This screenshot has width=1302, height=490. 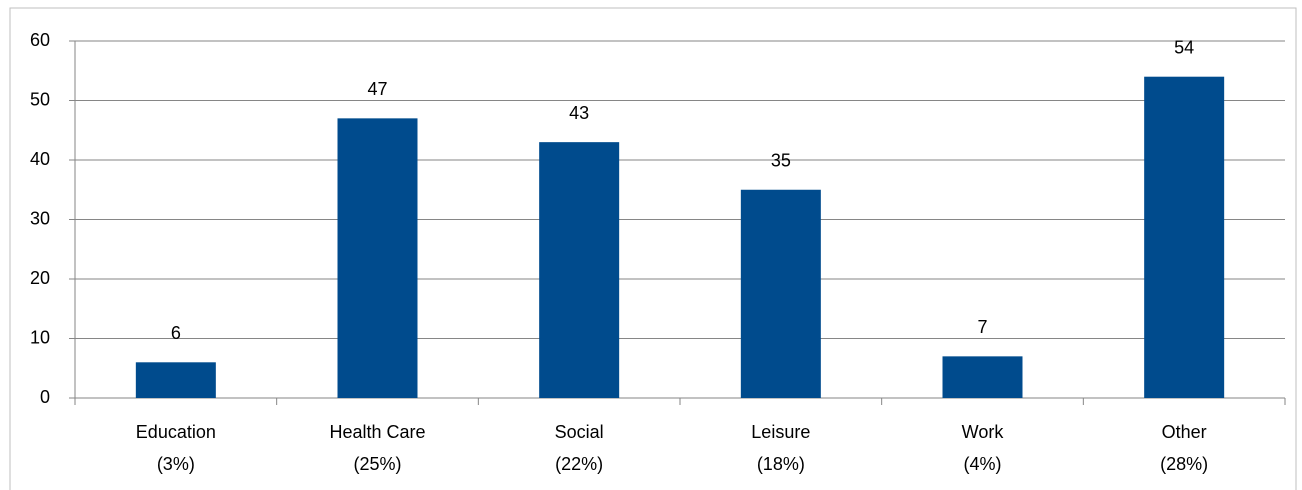 I want to click on data-label: 47, so click(x=377, y=89).